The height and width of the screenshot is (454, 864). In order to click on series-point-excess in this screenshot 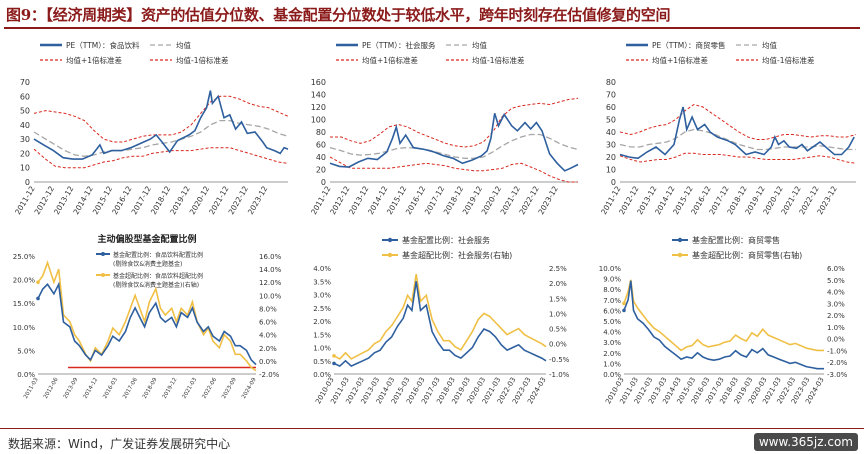, I will do `click(624, 303)`.